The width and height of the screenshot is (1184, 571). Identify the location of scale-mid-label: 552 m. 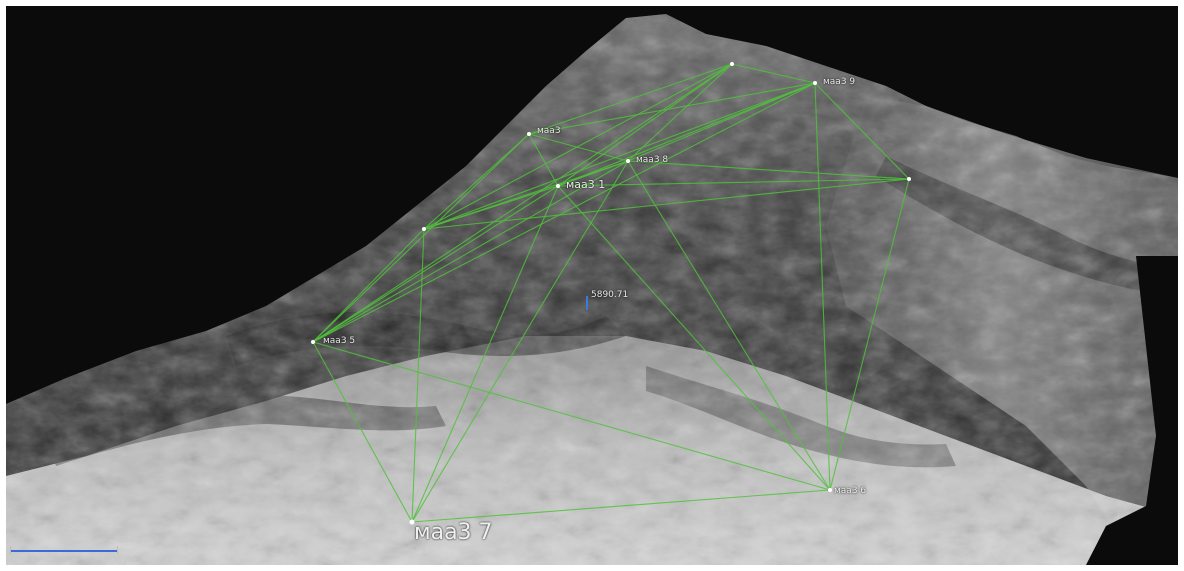
(132, 540).